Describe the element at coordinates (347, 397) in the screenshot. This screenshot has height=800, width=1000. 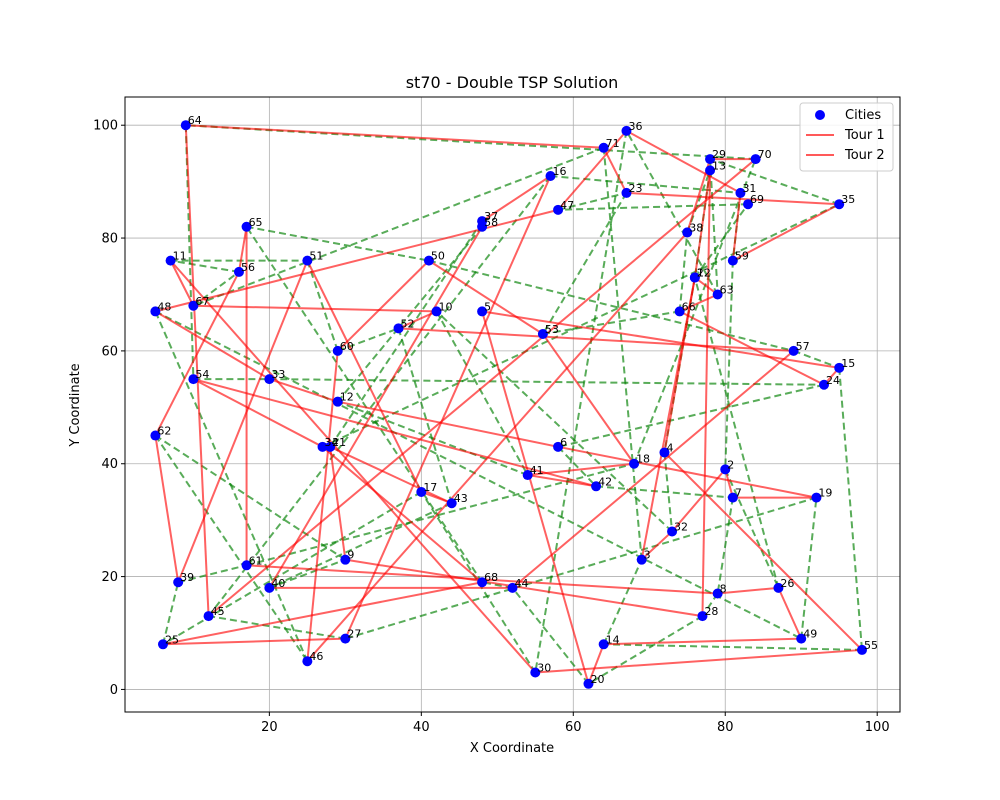
I see `city-label: 12` at that location.